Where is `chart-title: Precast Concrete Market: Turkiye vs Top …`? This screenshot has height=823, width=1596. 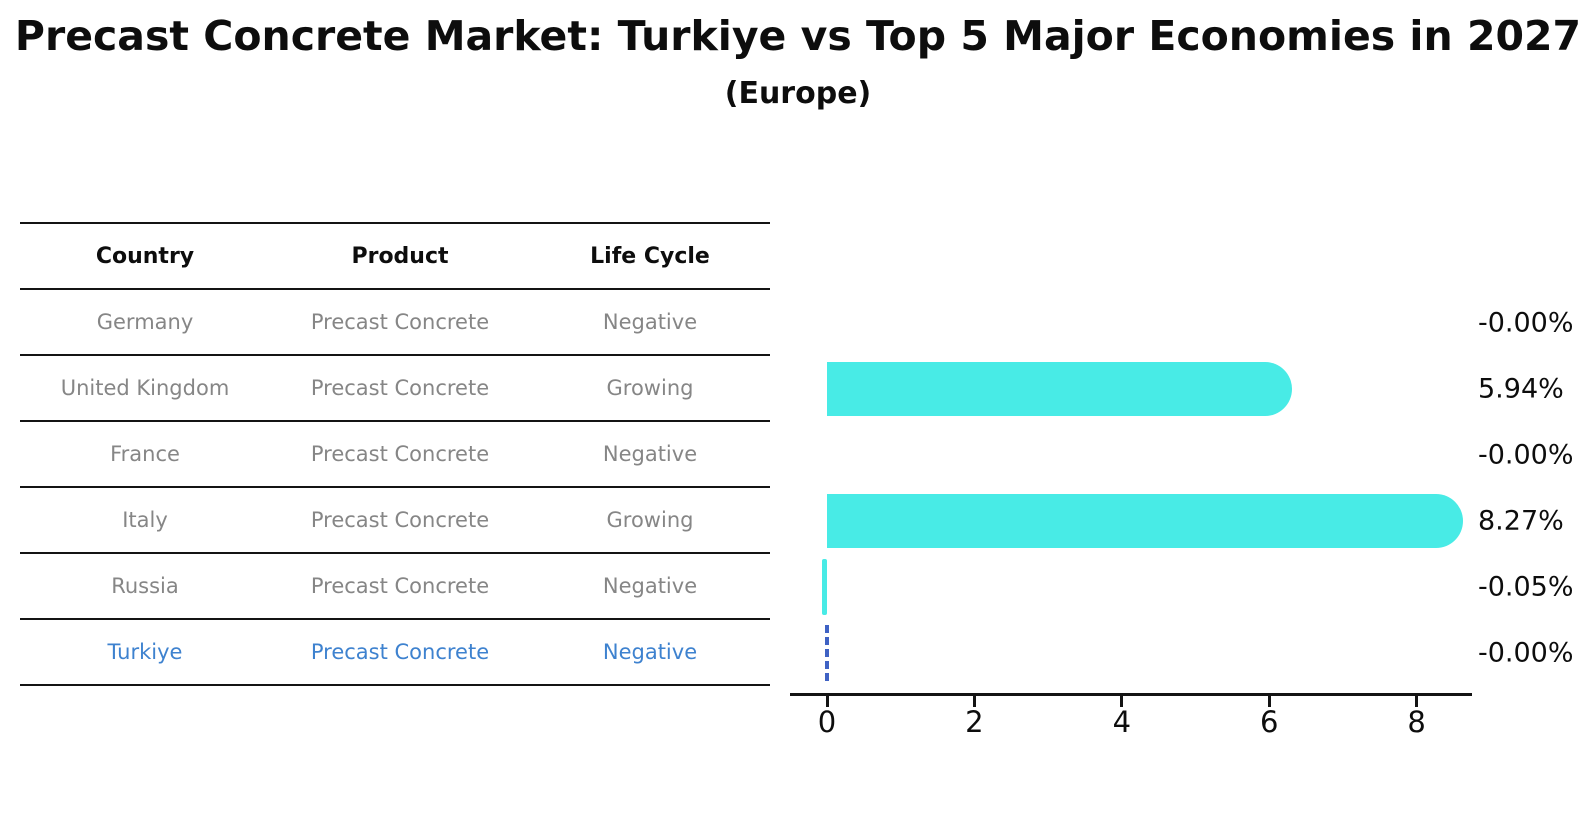
chart-title: Precast Concrete Market: Turkiye vs Top … is located at coordinates (798, 36).